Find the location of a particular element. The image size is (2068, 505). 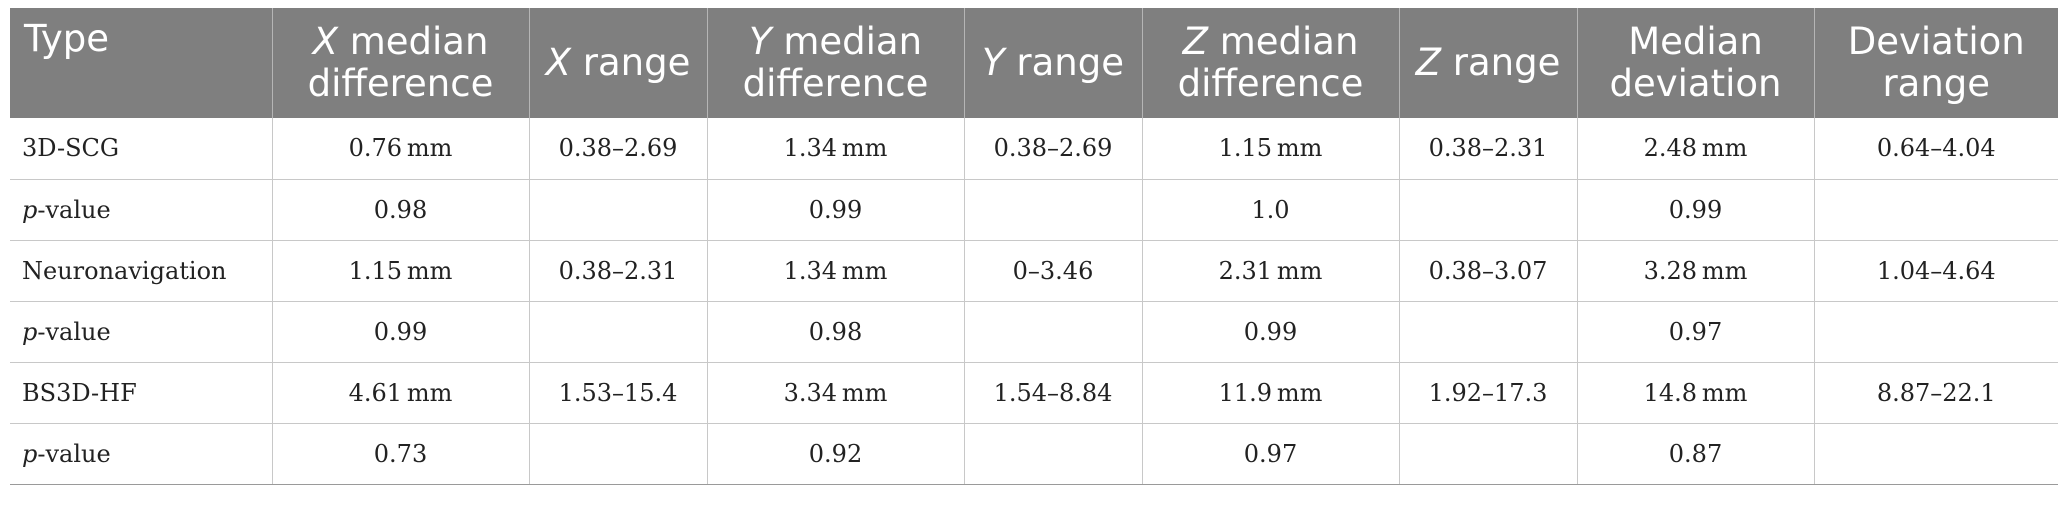

column-header-8: Deviation range is located at coordinates (1936, 63).